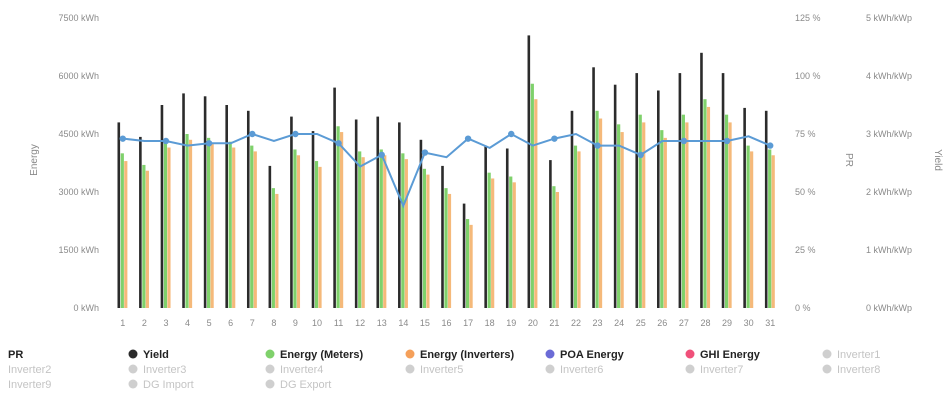 The height and width of the screenshot is (398, 947). I want to click on x-tick: 21, so click(554, 323).